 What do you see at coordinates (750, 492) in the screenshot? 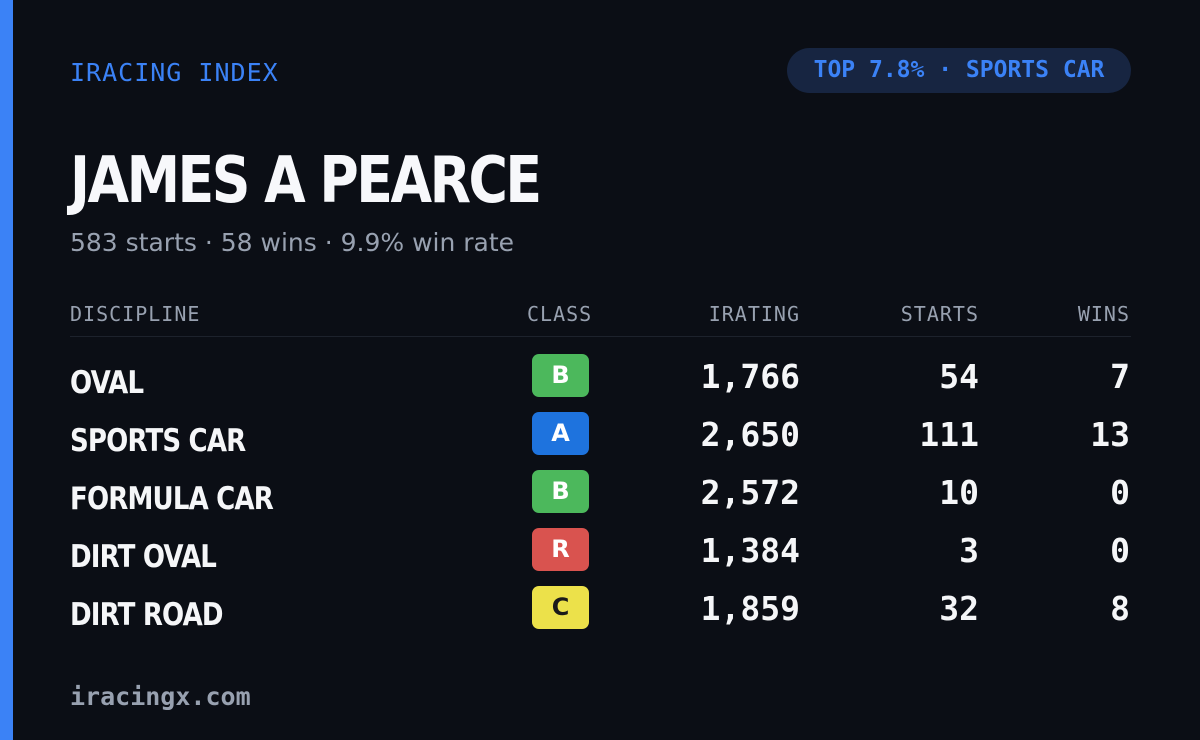
I see `irating-value: 2,572` at bounding box center [750, 492].